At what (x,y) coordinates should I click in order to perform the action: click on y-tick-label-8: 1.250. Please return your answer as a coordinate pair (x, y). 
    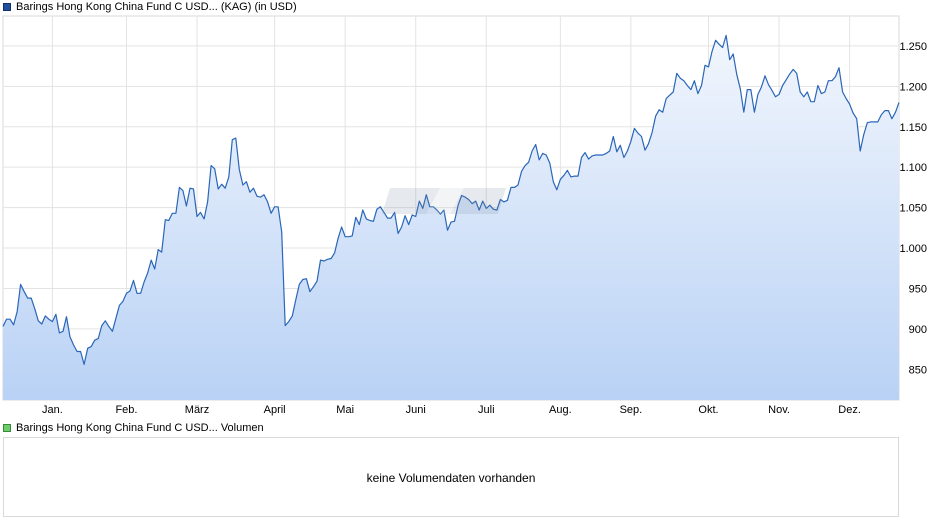
    Looking at the image, I should click on (913, 47).